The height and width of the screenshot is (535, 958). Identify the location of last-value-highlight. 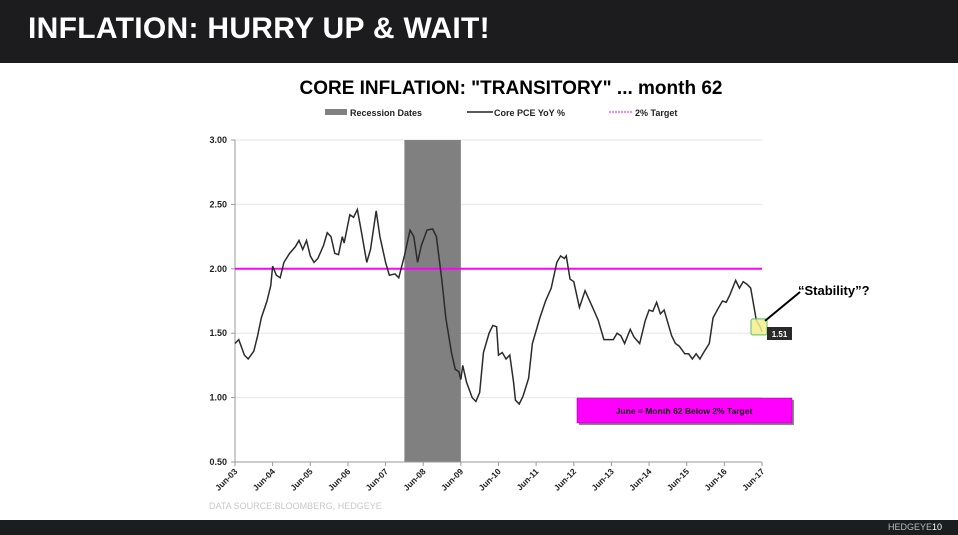
(759, 327).